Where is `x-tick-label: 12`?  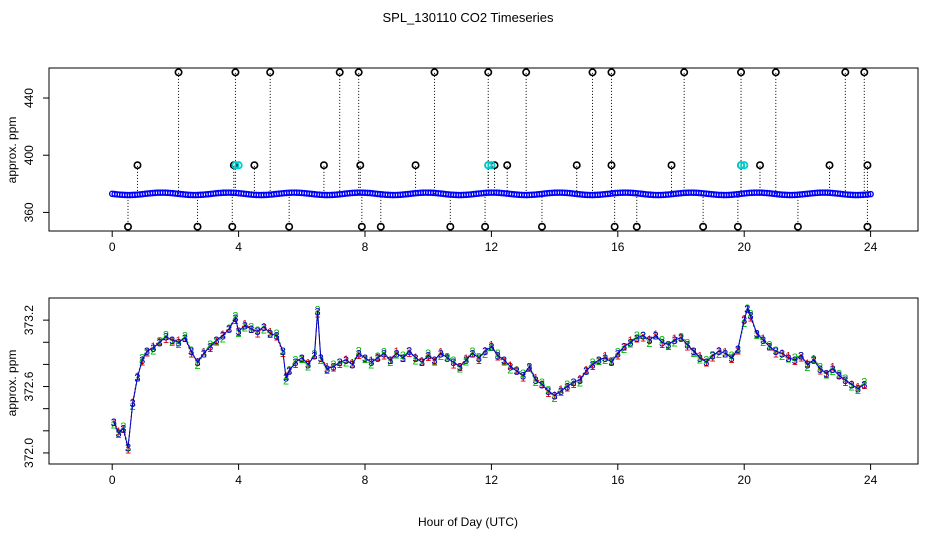
x-tick-label: 12 is located at coordinates (492, 247).